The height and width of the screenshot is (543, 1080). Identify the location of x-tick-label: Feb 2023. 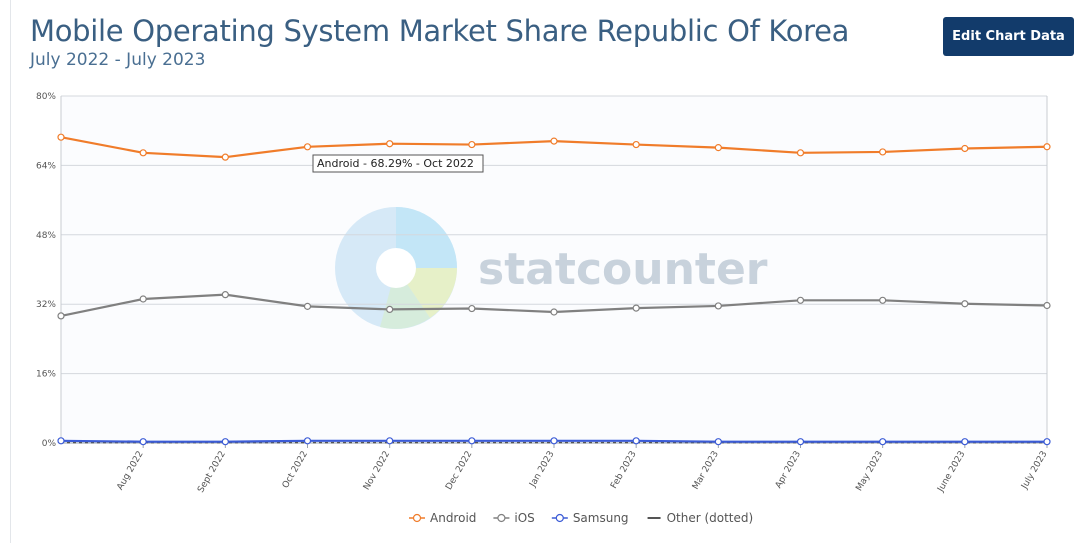
(624, 470).